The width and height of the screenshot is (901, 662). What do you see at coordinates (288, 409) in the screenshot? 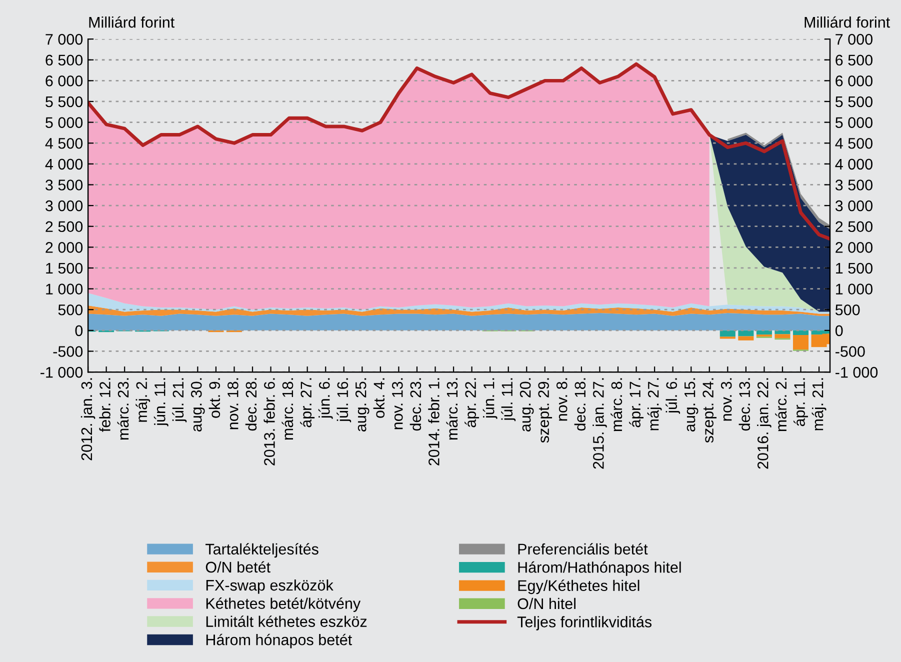
I see `x-tick-label: márc. 18.` at bounding box center [288, 409].